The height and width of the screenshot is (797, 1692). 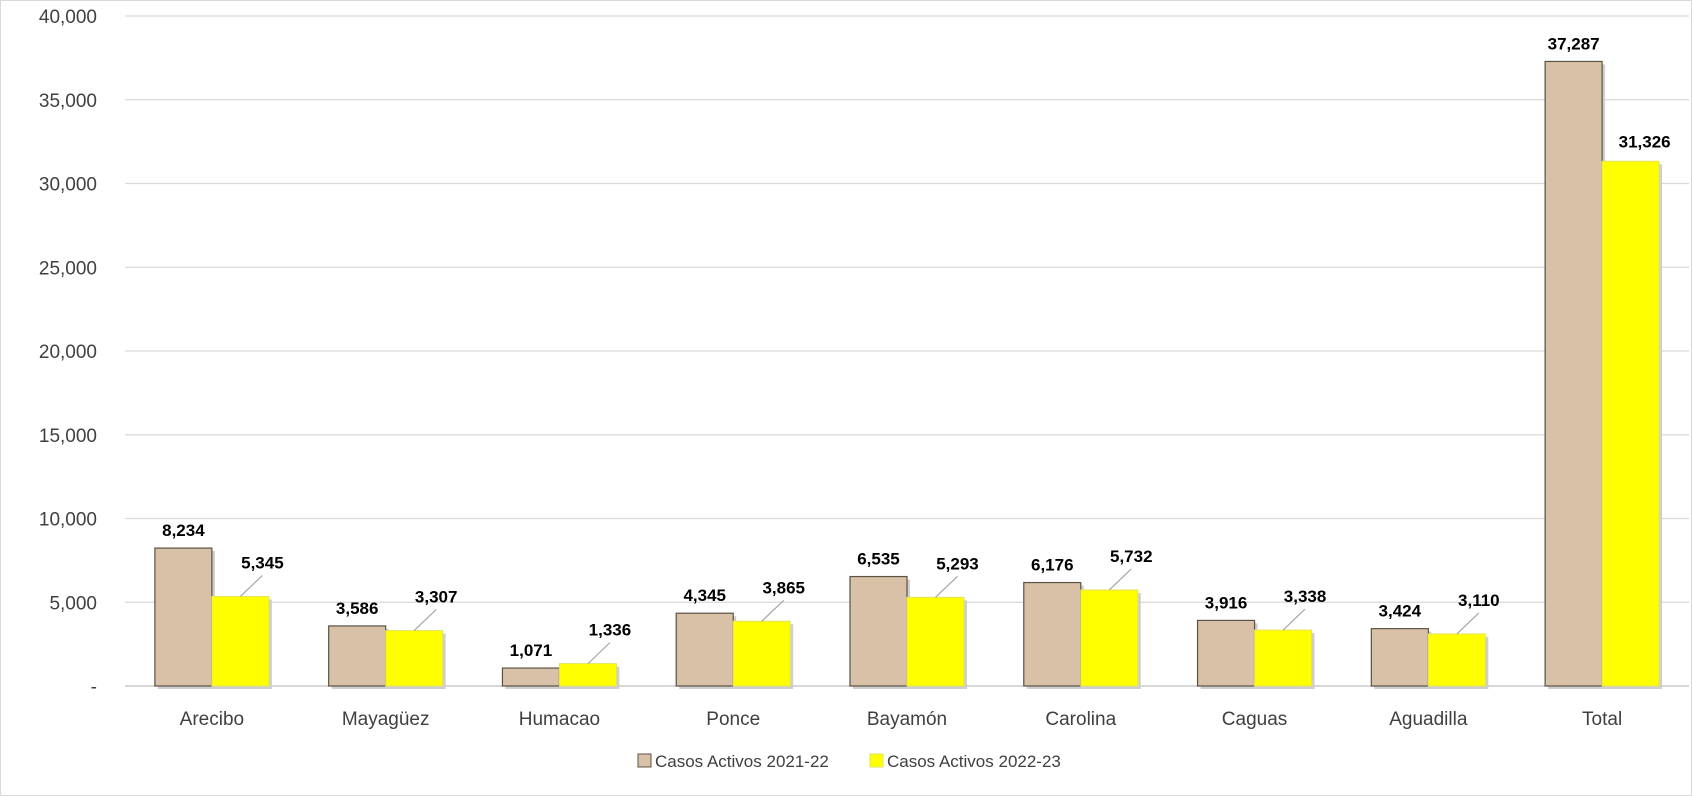 I want to click on data-label-2022-23: 3,338, so click(x=1305, y=596).